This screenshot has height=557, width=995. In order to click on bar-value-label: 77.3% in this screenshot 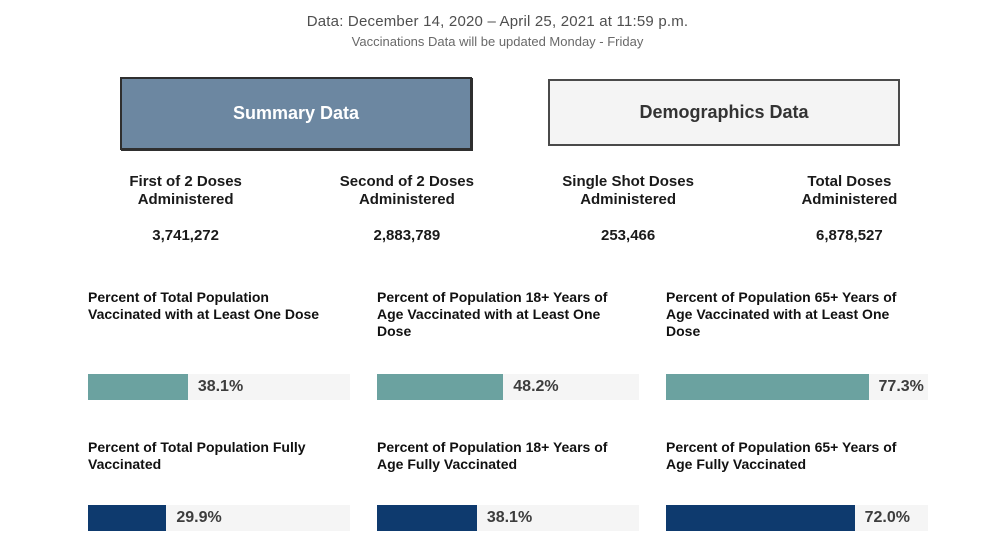, I will do `click(901, 386)`.